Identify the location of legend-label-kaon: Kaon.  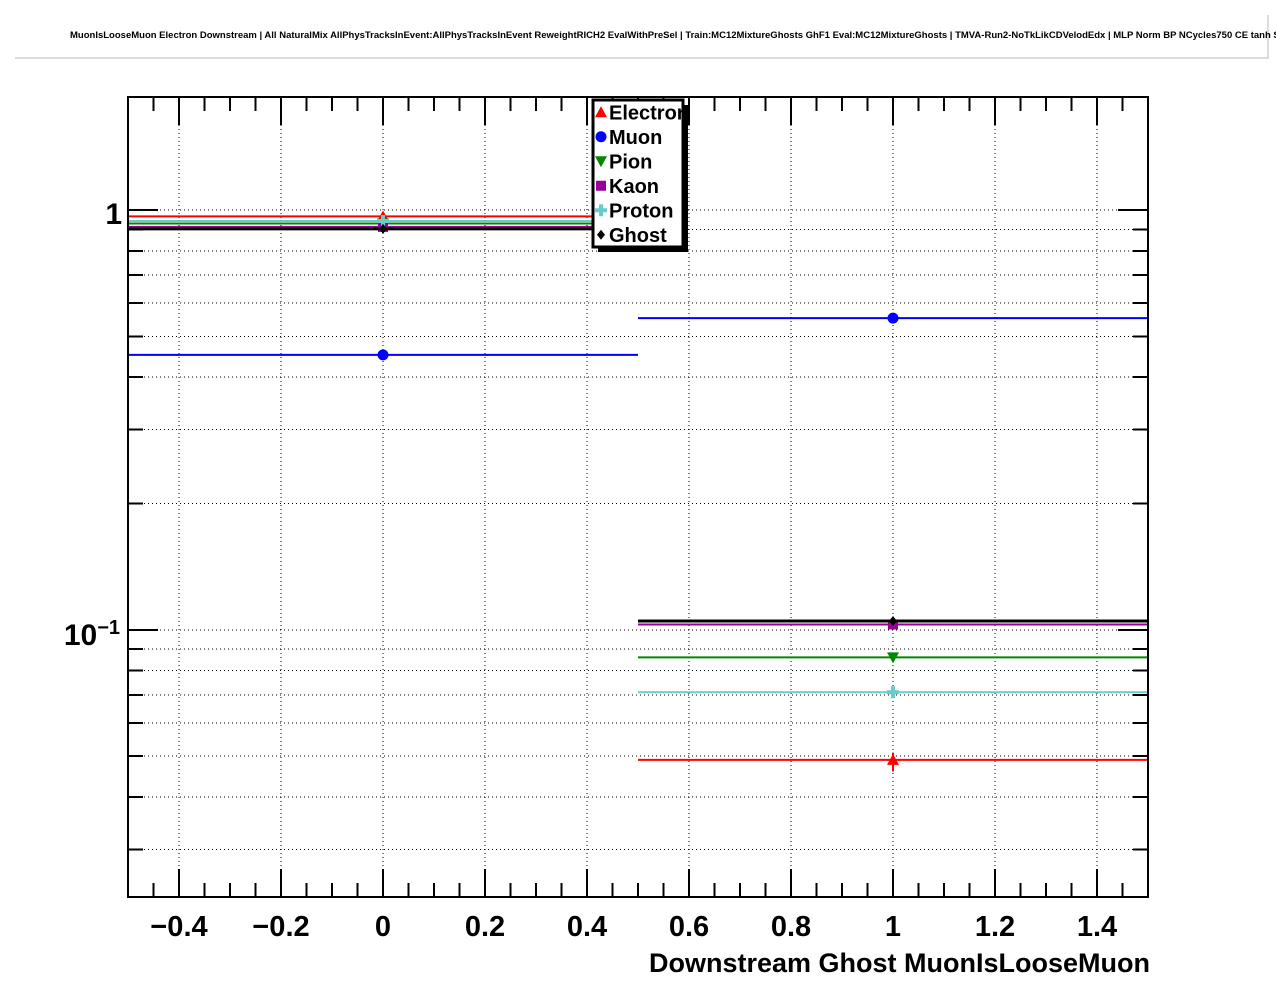
(634, 187).